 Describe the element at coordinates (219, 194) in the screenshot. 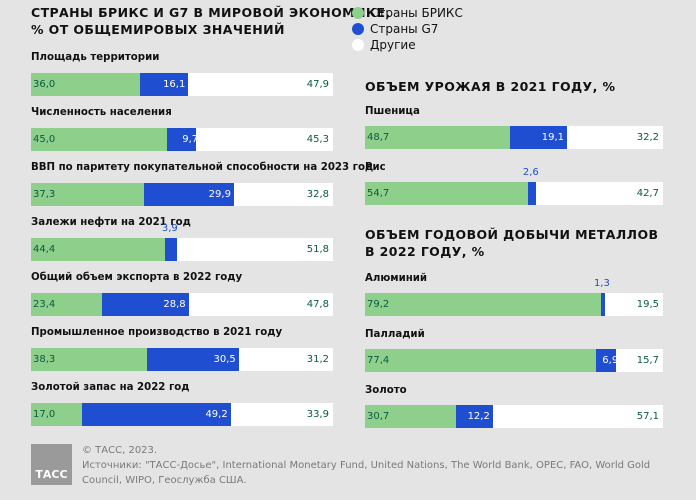

I see `data-label: 29,9` at that location.